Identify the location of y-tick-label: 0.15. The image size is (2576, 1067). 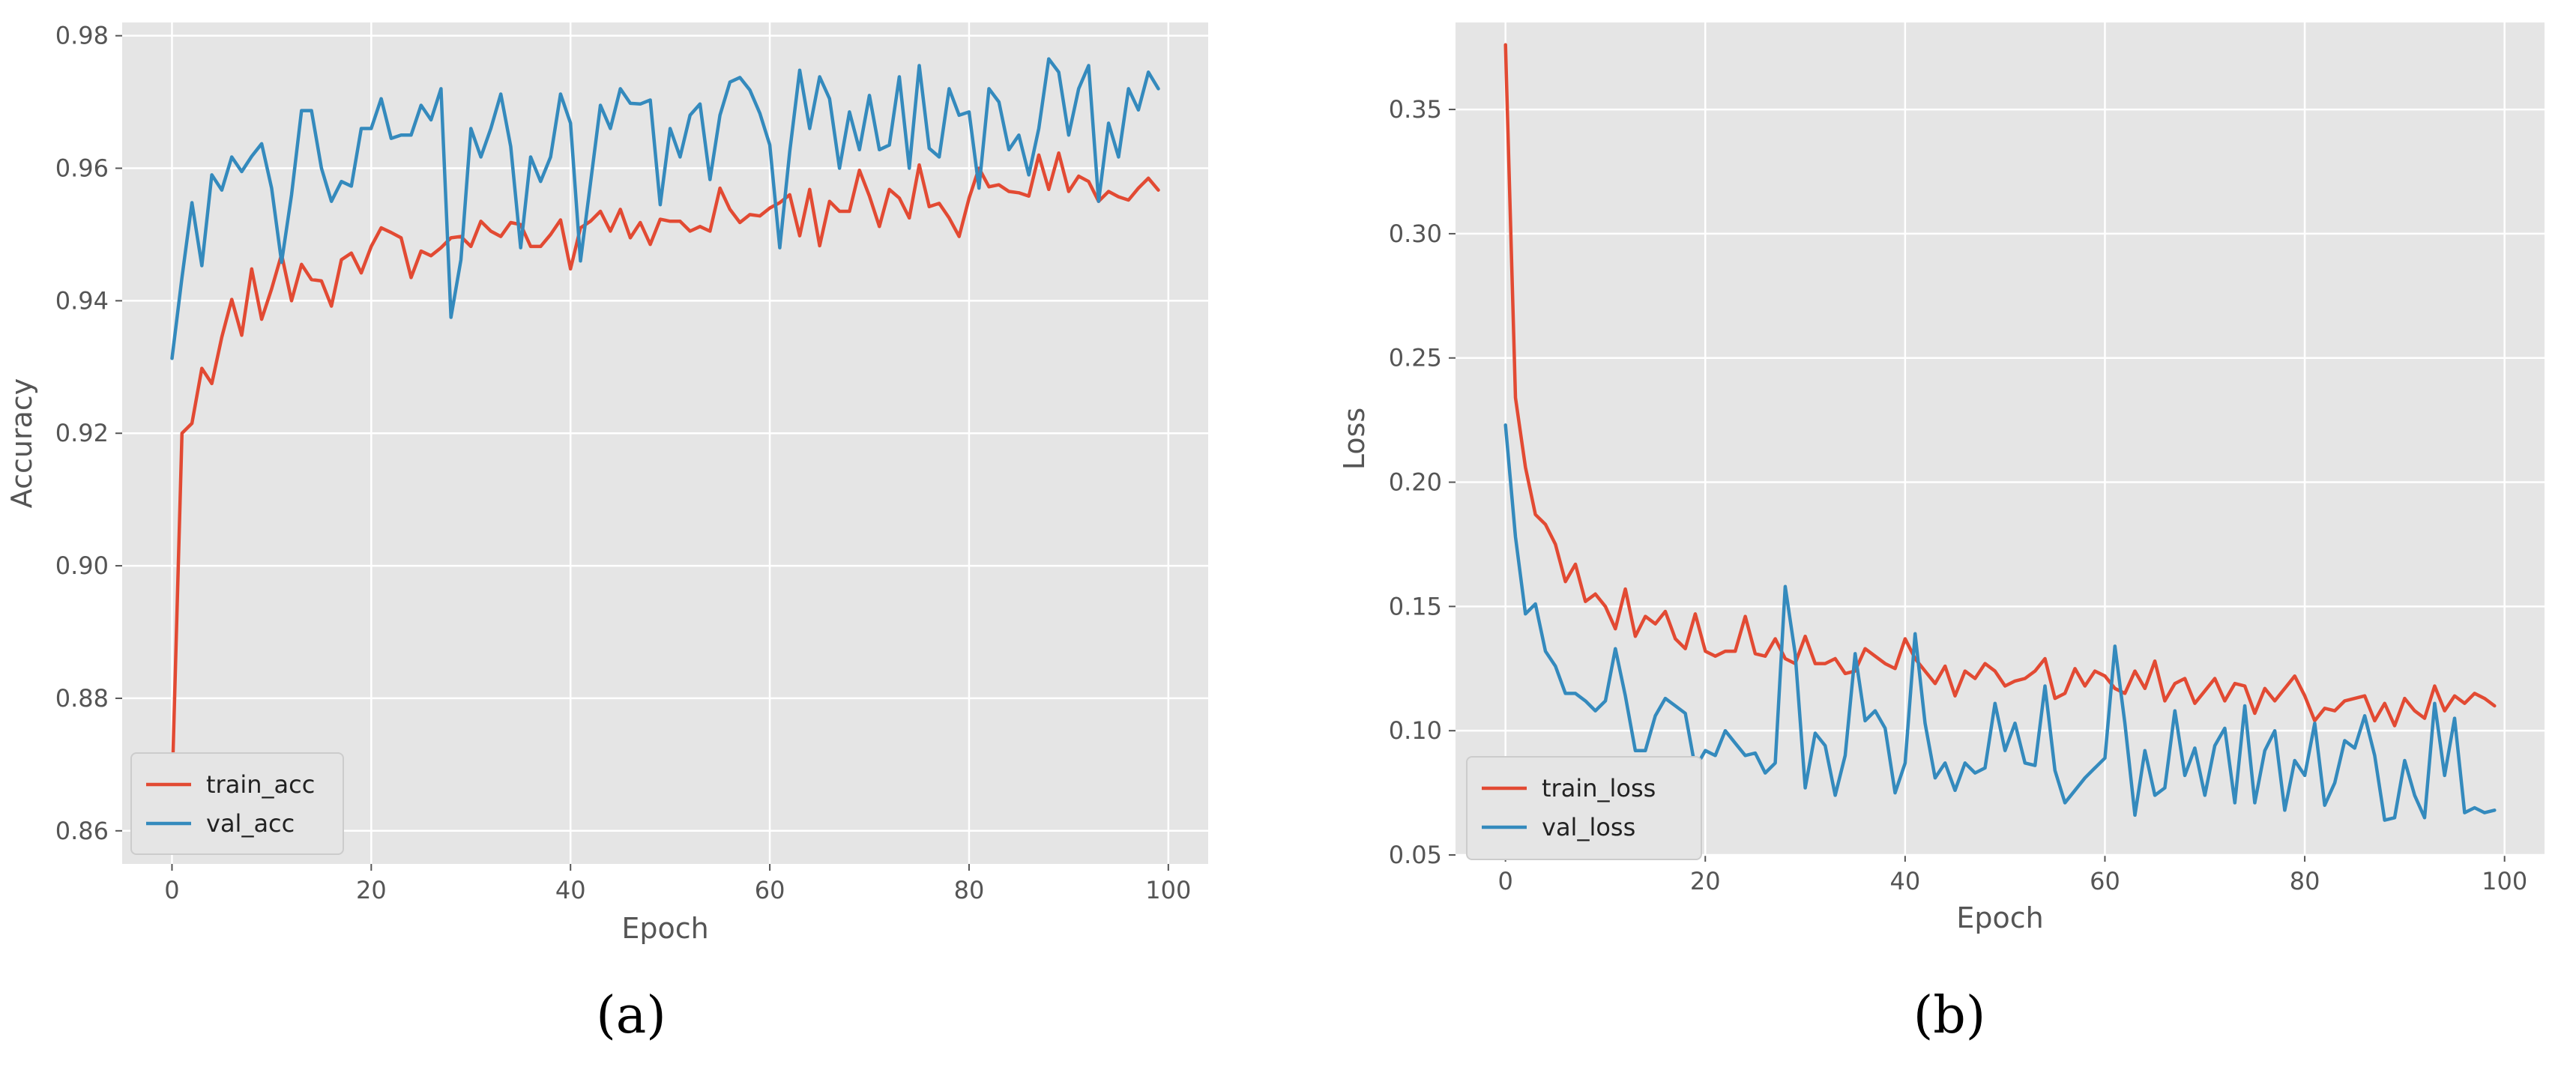
(1416, 606).